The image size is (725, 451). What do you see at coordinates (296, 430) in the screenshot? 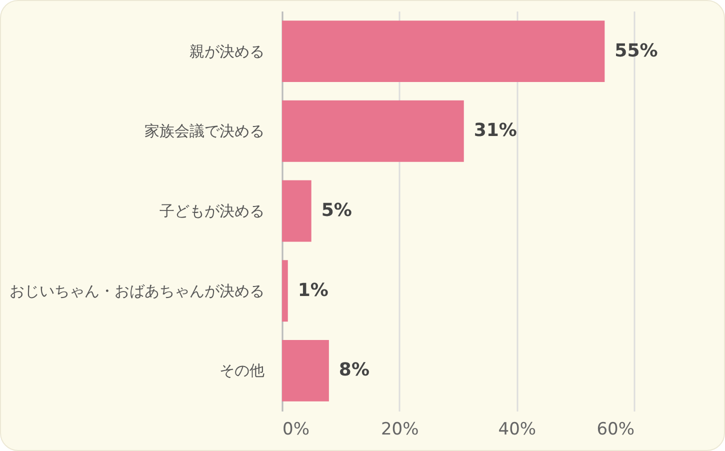
I see `x-tick-label: 0%` at bounding box center [296, 430].